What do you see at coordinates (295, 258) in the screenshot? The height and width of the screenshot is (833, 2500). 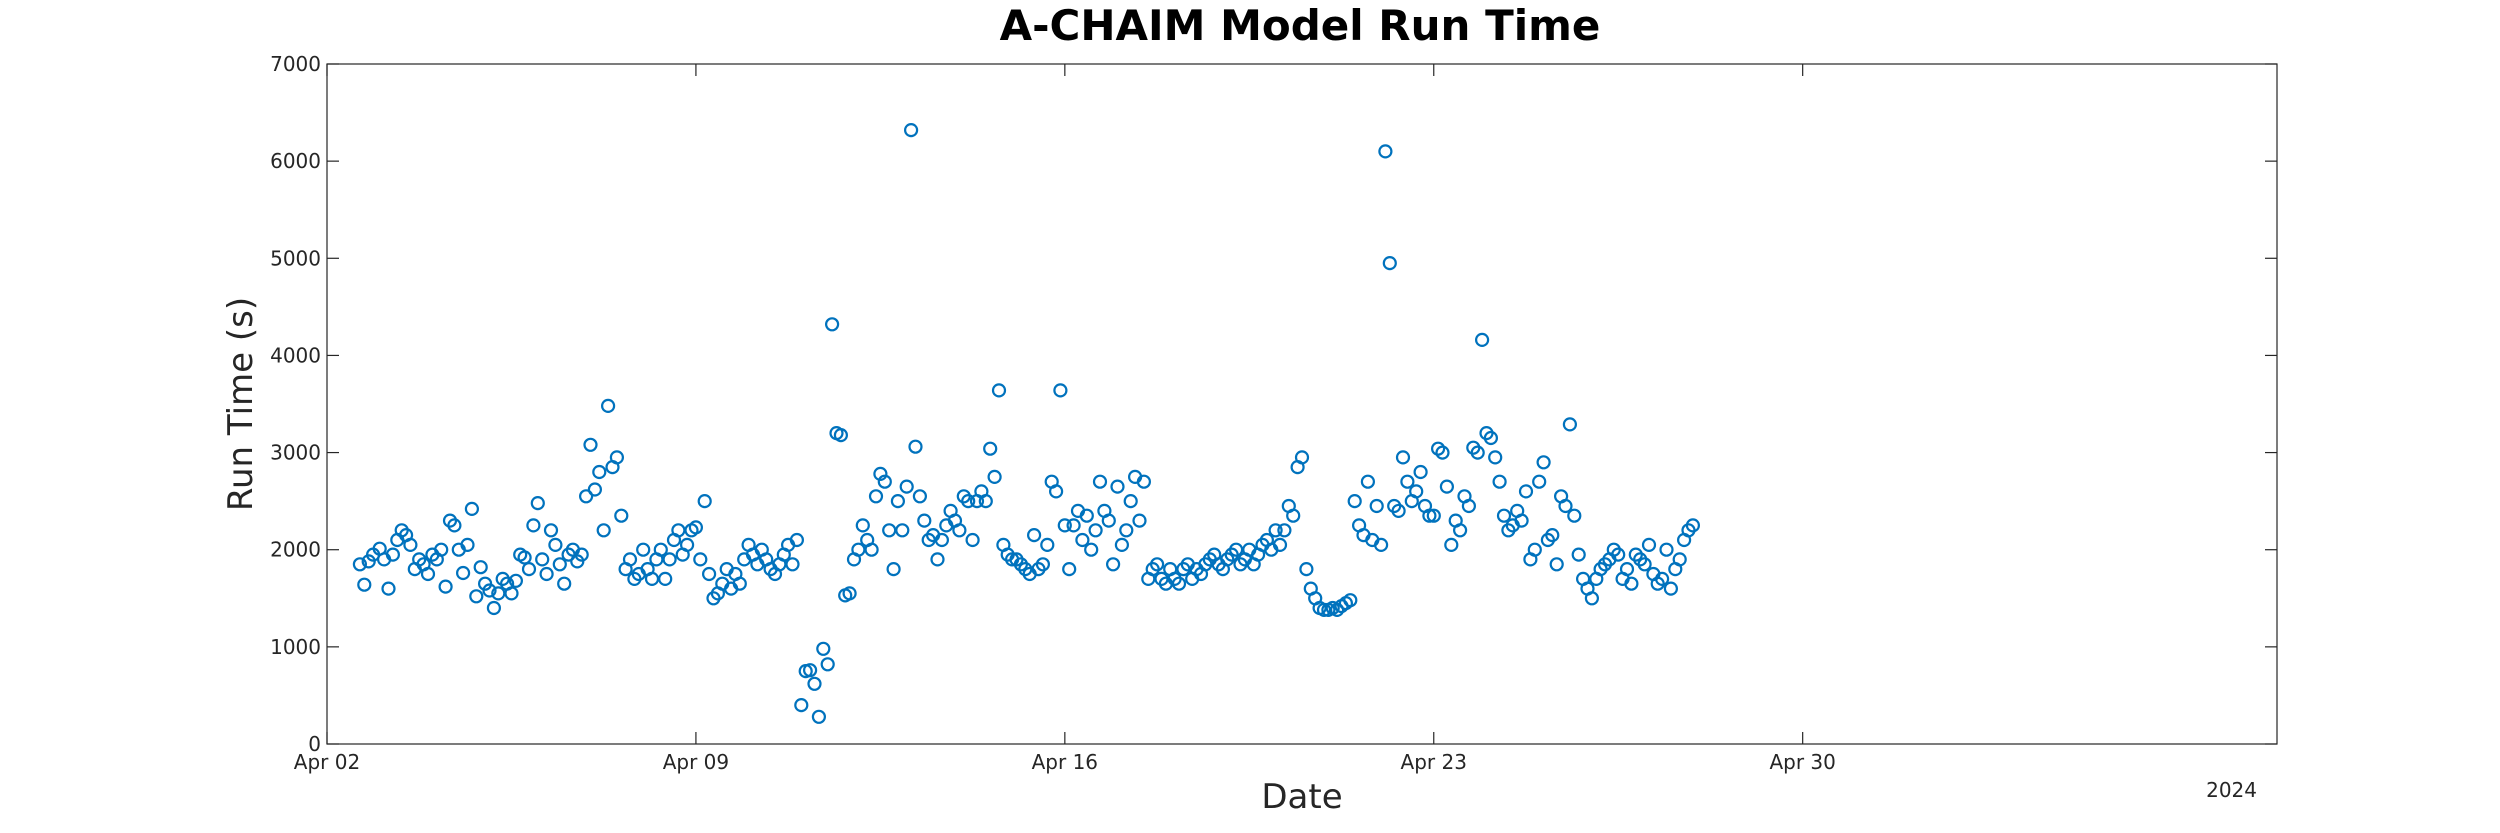 I see `y-tick-label: 5000` at bounding box center [295, 258].